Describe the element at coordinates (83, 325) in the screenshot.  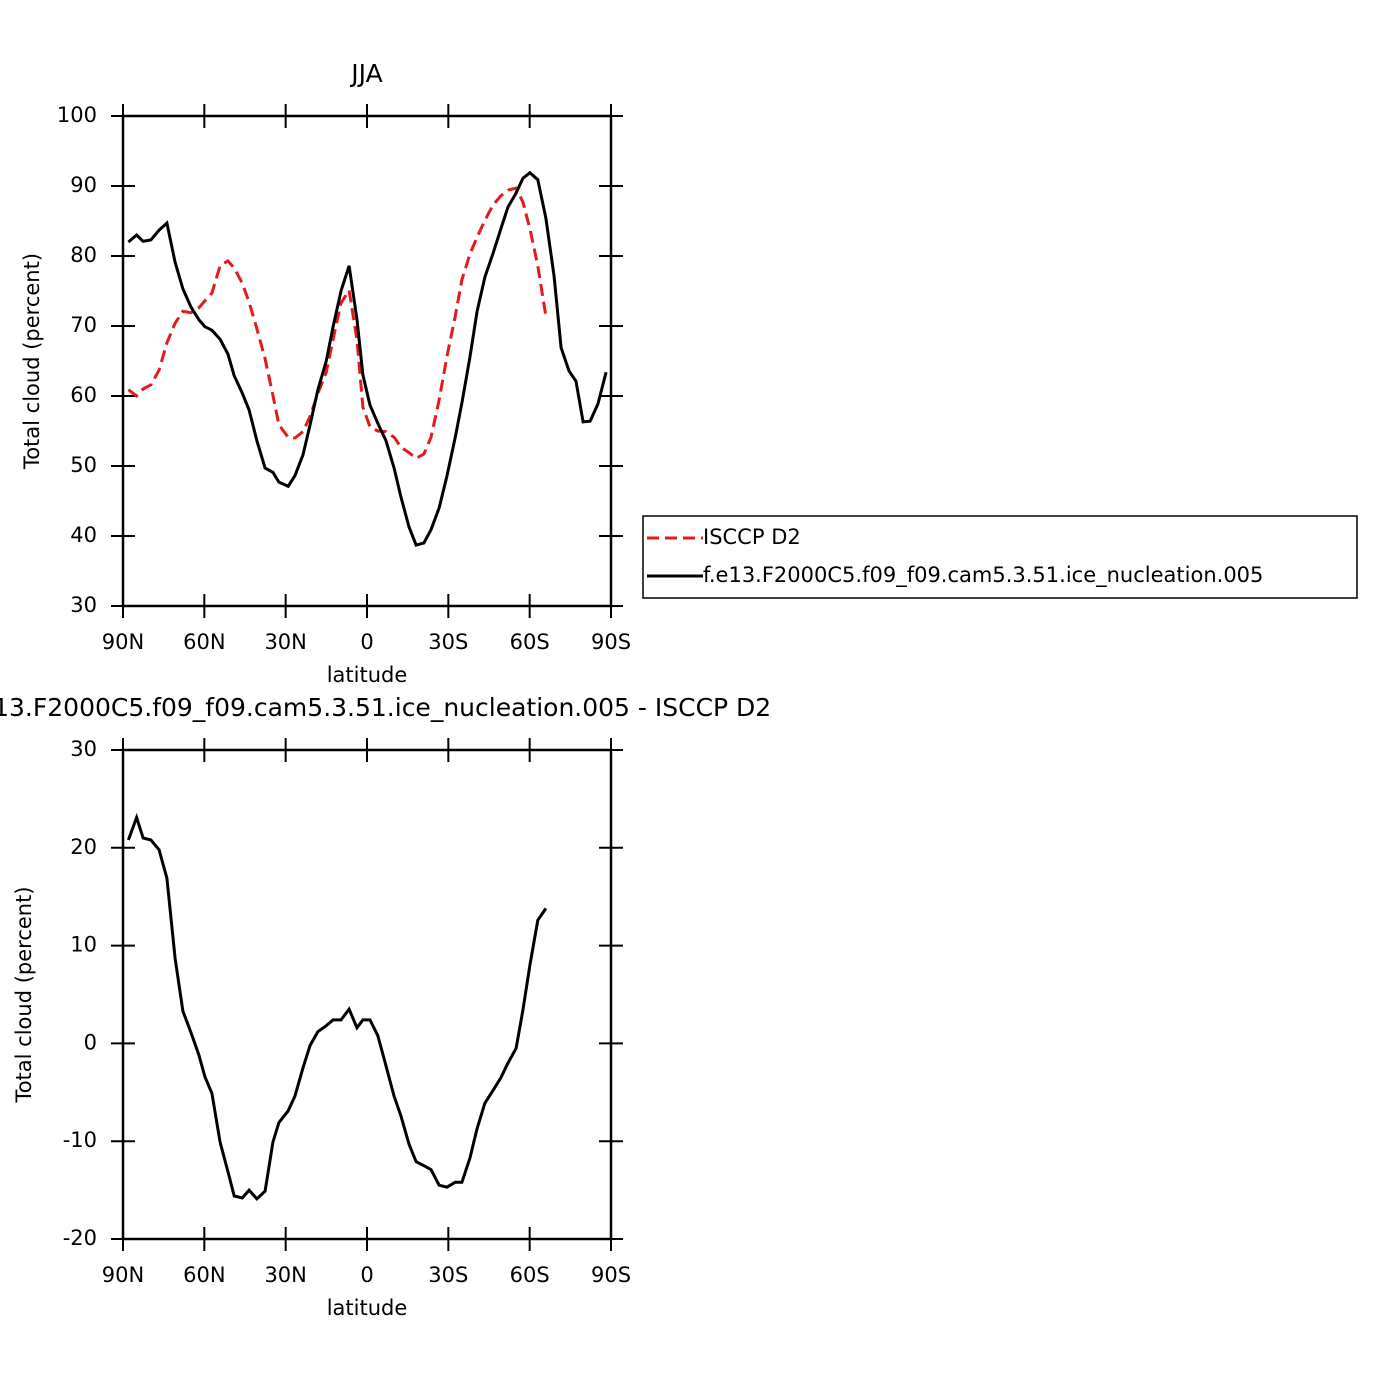
I see `y-tick-label: 70` at that location.